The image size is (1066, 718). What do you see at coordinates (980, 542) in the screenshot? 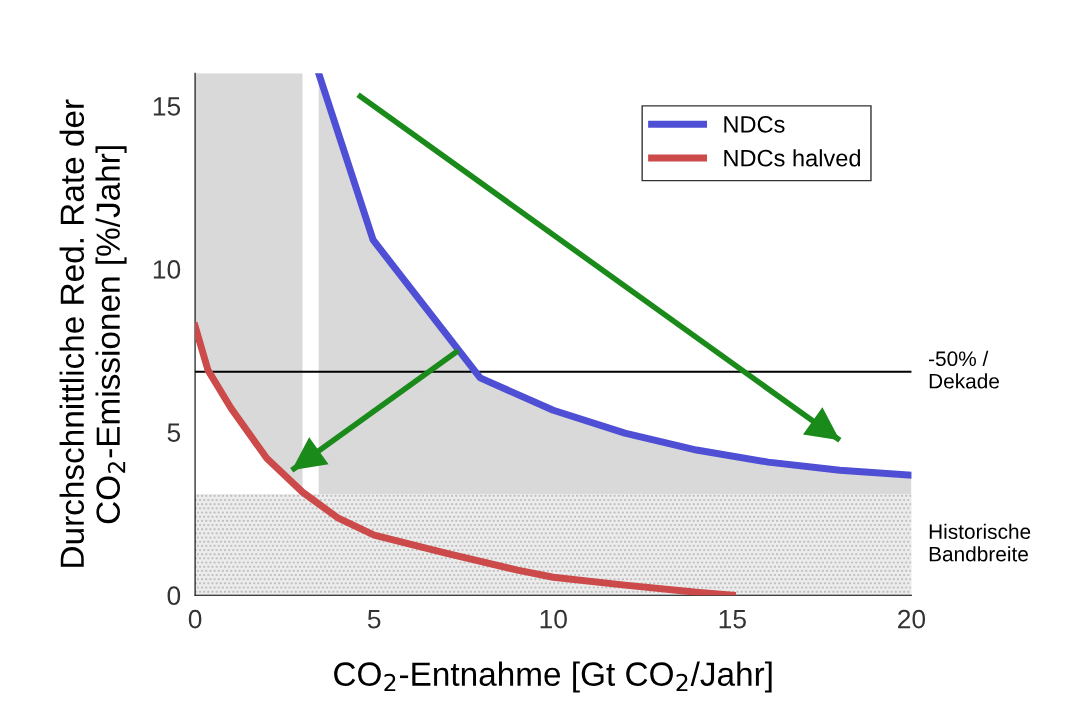
I see `band-label: Historische Bandbreite` at bounding box center [980, 542].